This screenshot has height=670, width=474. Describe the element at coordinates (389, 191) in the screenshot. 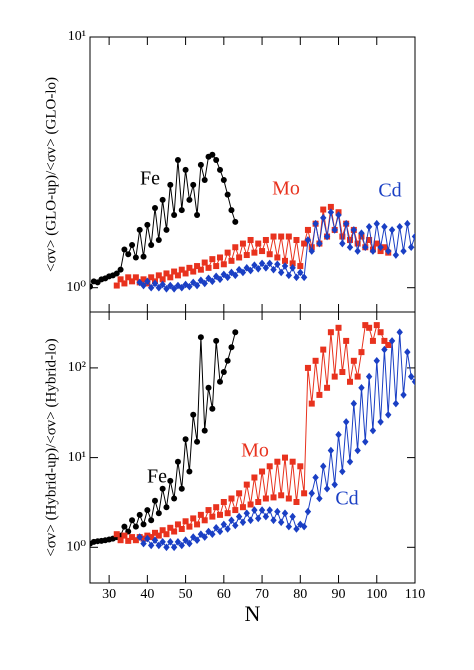

I see `series-label: Cd` at that location.